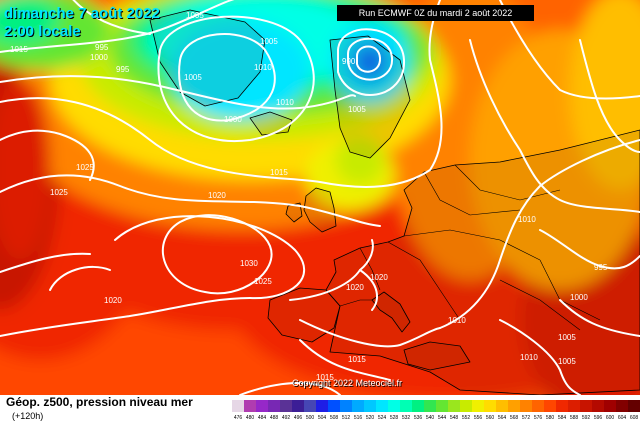  I want to click on color-scale-value: 480, so click(250, 418).